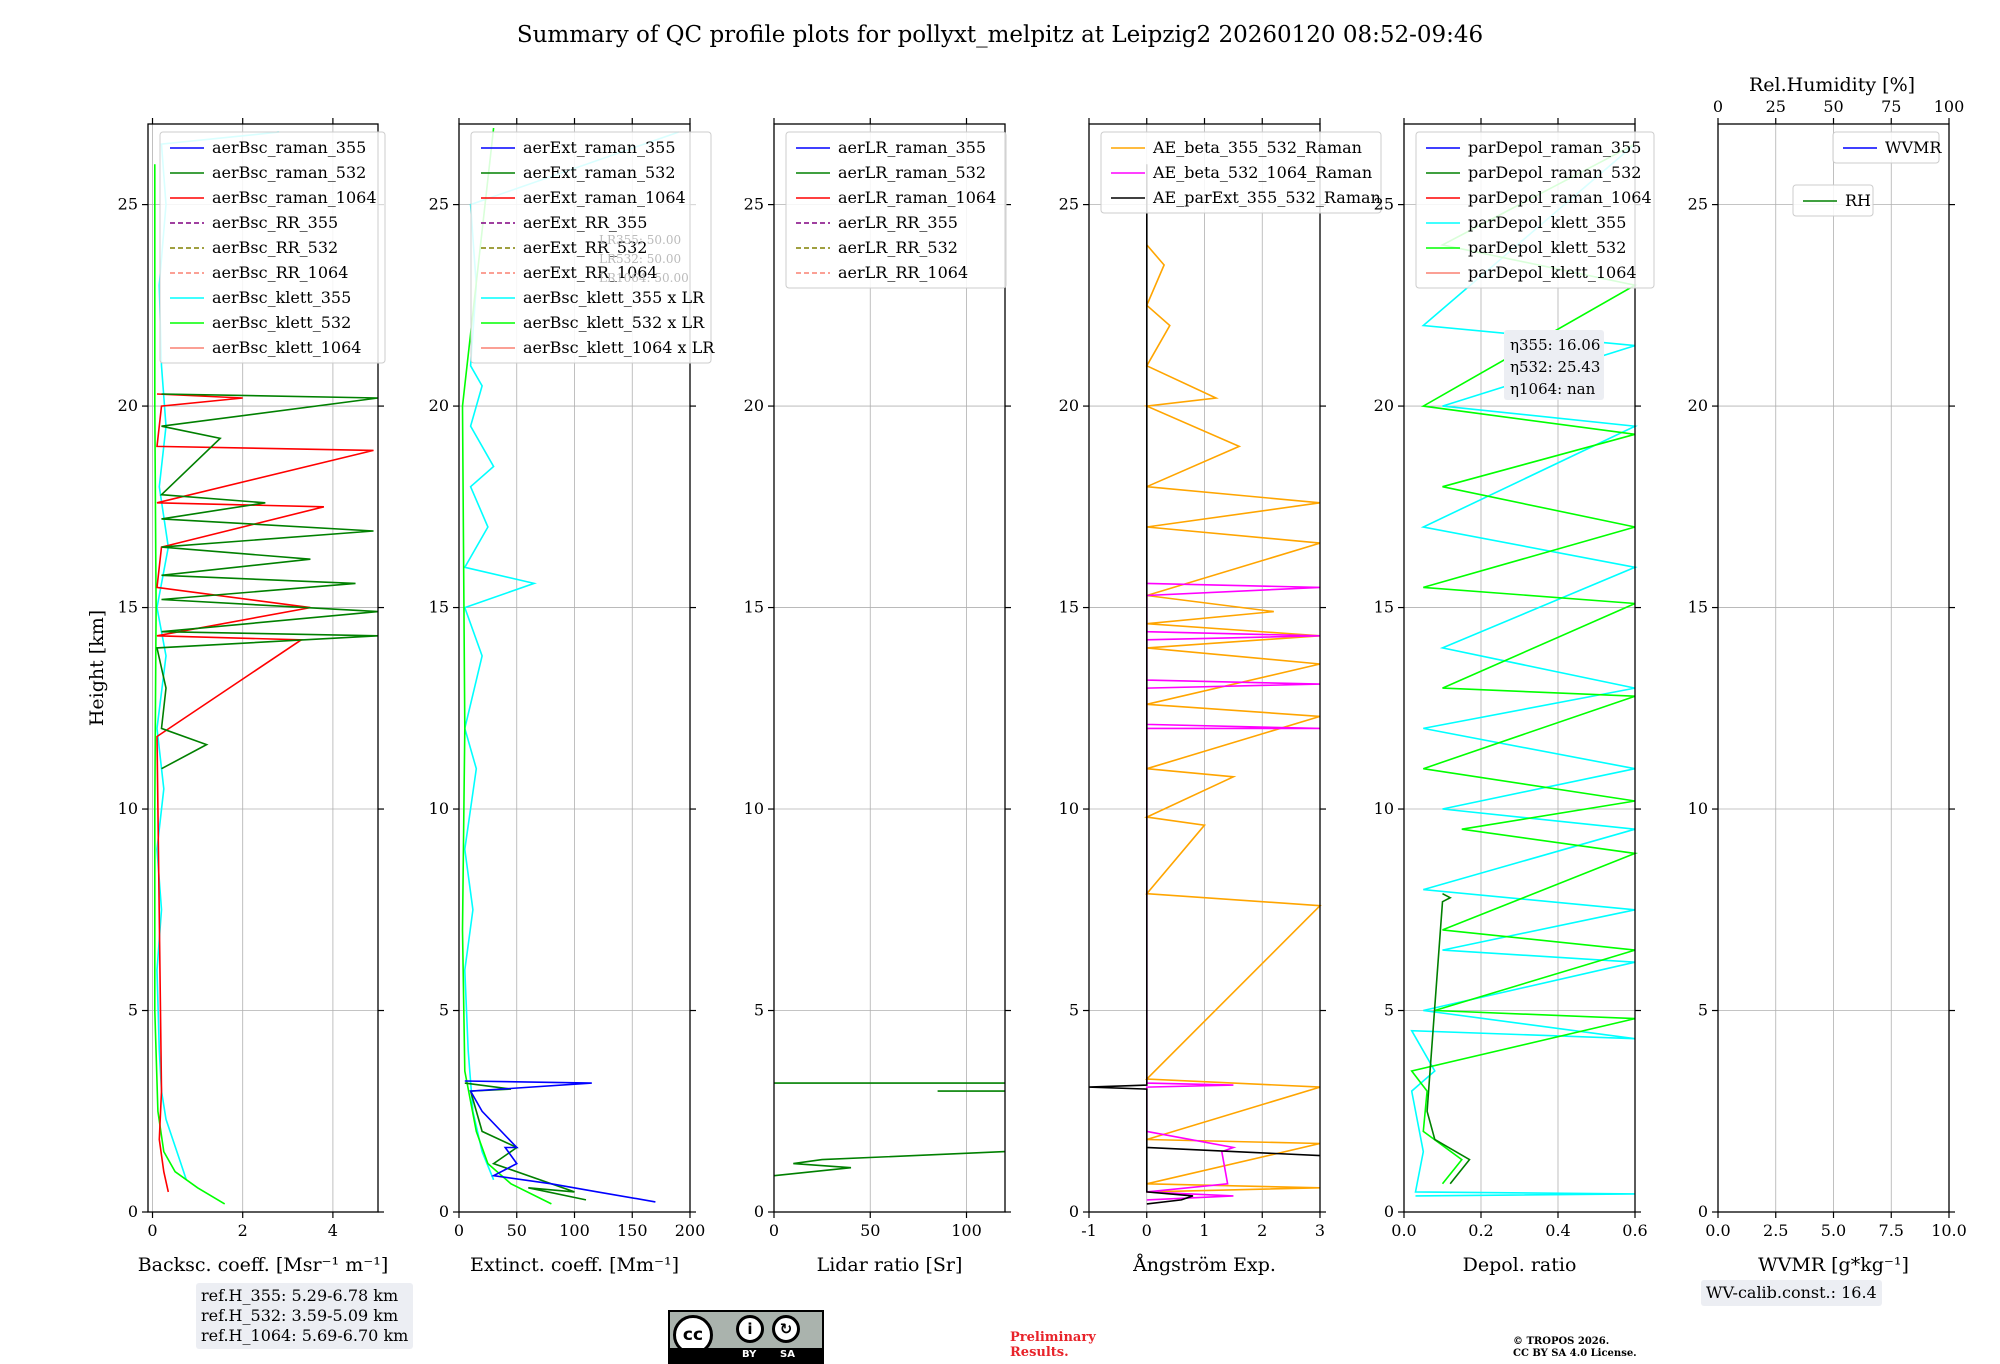 Image resolution: width=2000 pixels, height=1364 pixels. I want to click on x-tick-label: 7.5, so click(1891, 1230).